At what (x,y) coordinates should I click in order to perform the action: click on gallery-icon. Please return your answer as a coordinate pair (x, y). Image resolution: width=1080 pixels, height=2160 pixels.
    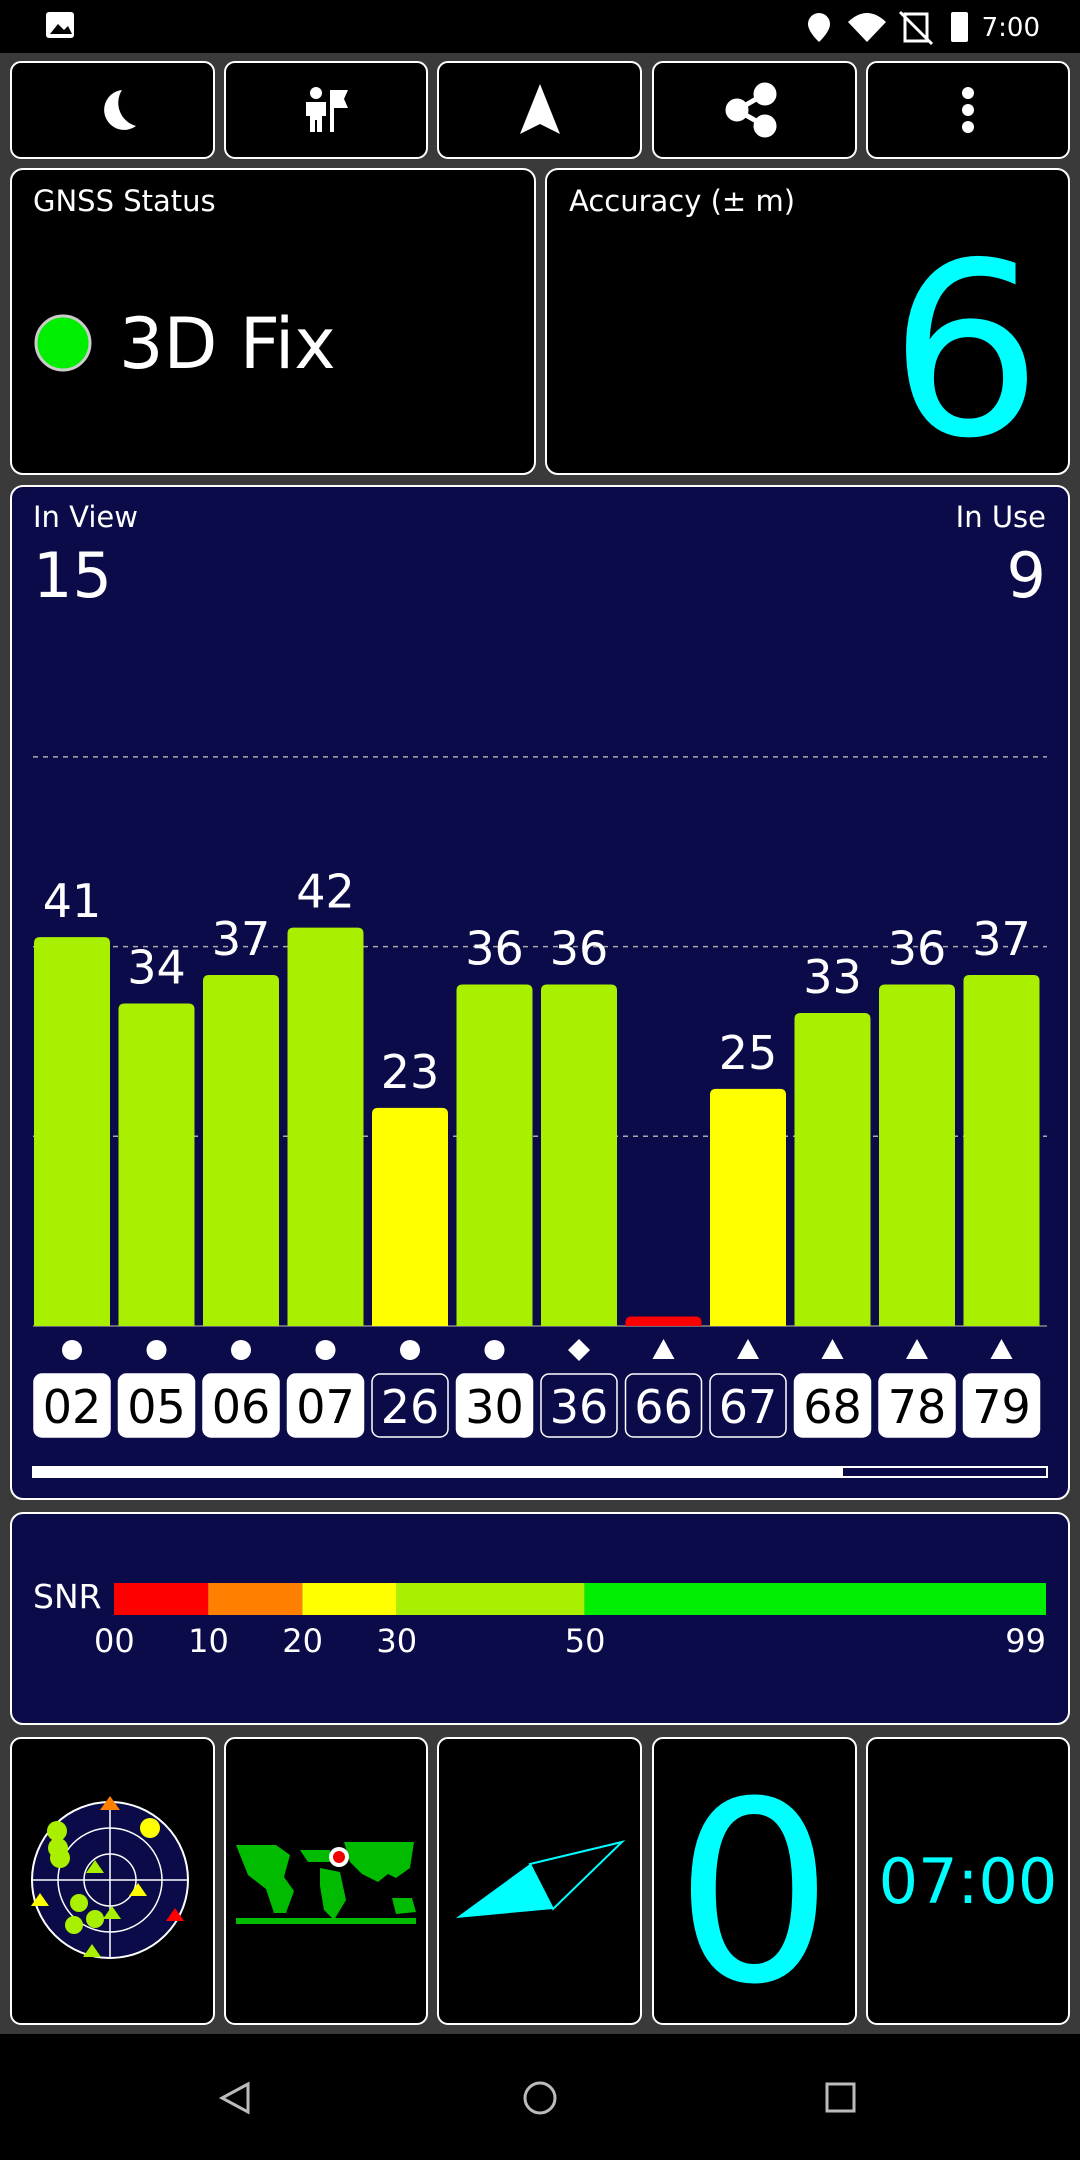
    Looking at the image, I should click on (60, 25).